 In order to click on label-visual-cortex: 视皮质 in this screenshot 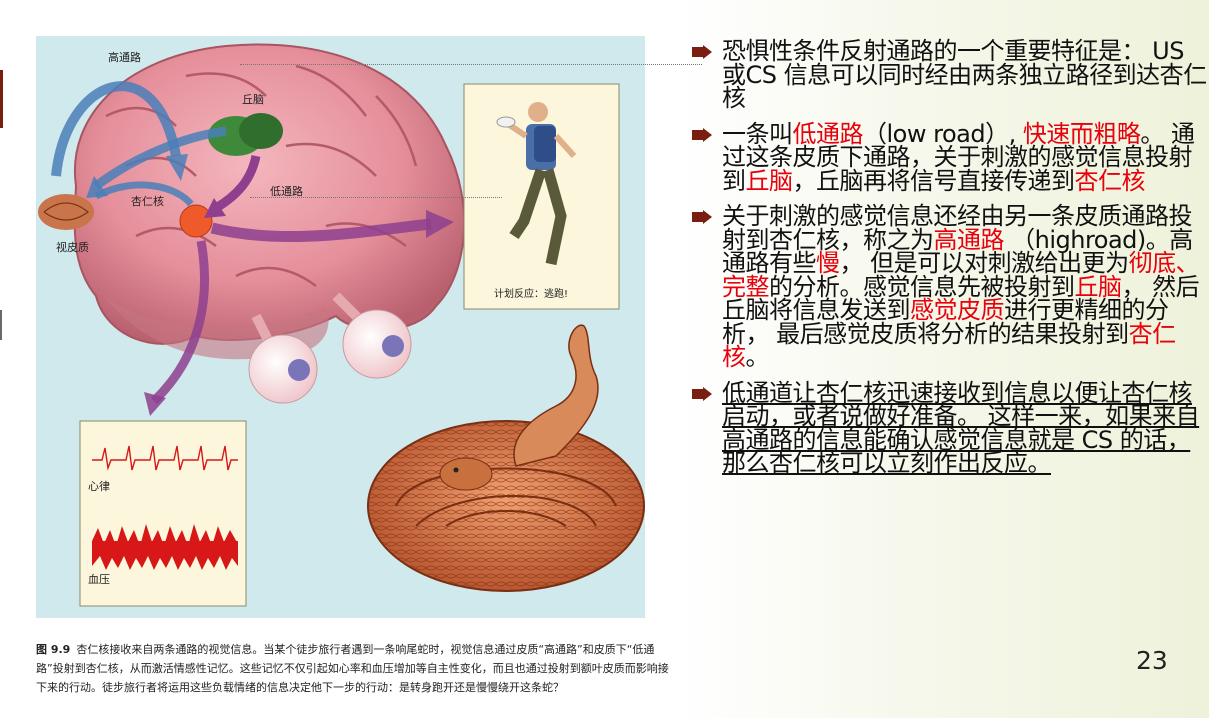, I will do `click(72, 247)`.